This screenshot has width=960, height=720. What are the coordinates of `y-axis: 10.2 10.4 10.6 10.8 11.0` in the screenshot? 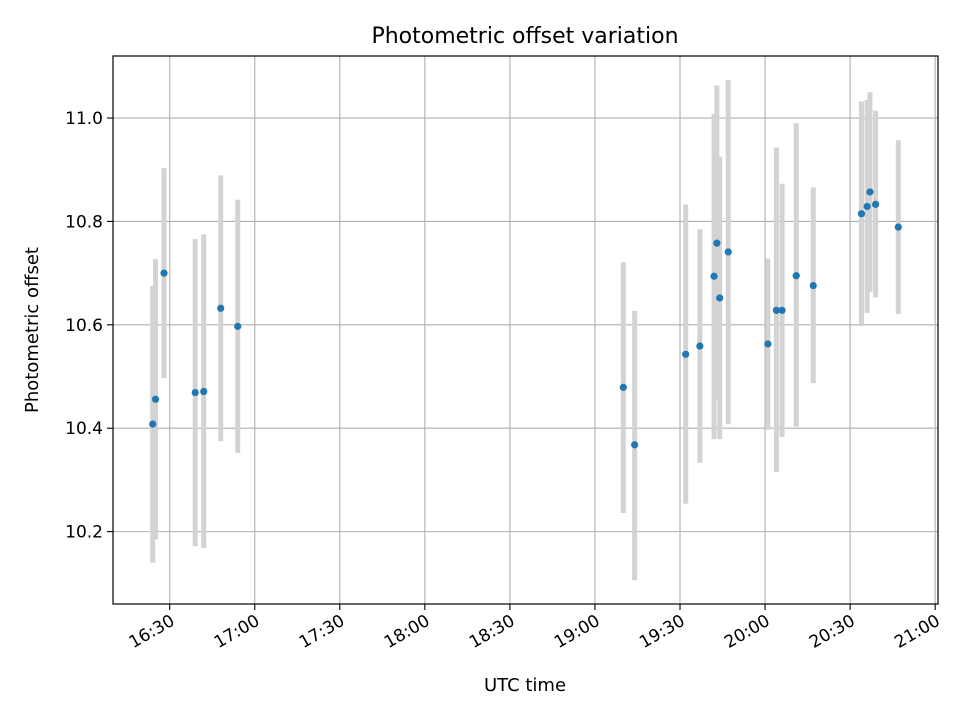 It's located at (89, 326).